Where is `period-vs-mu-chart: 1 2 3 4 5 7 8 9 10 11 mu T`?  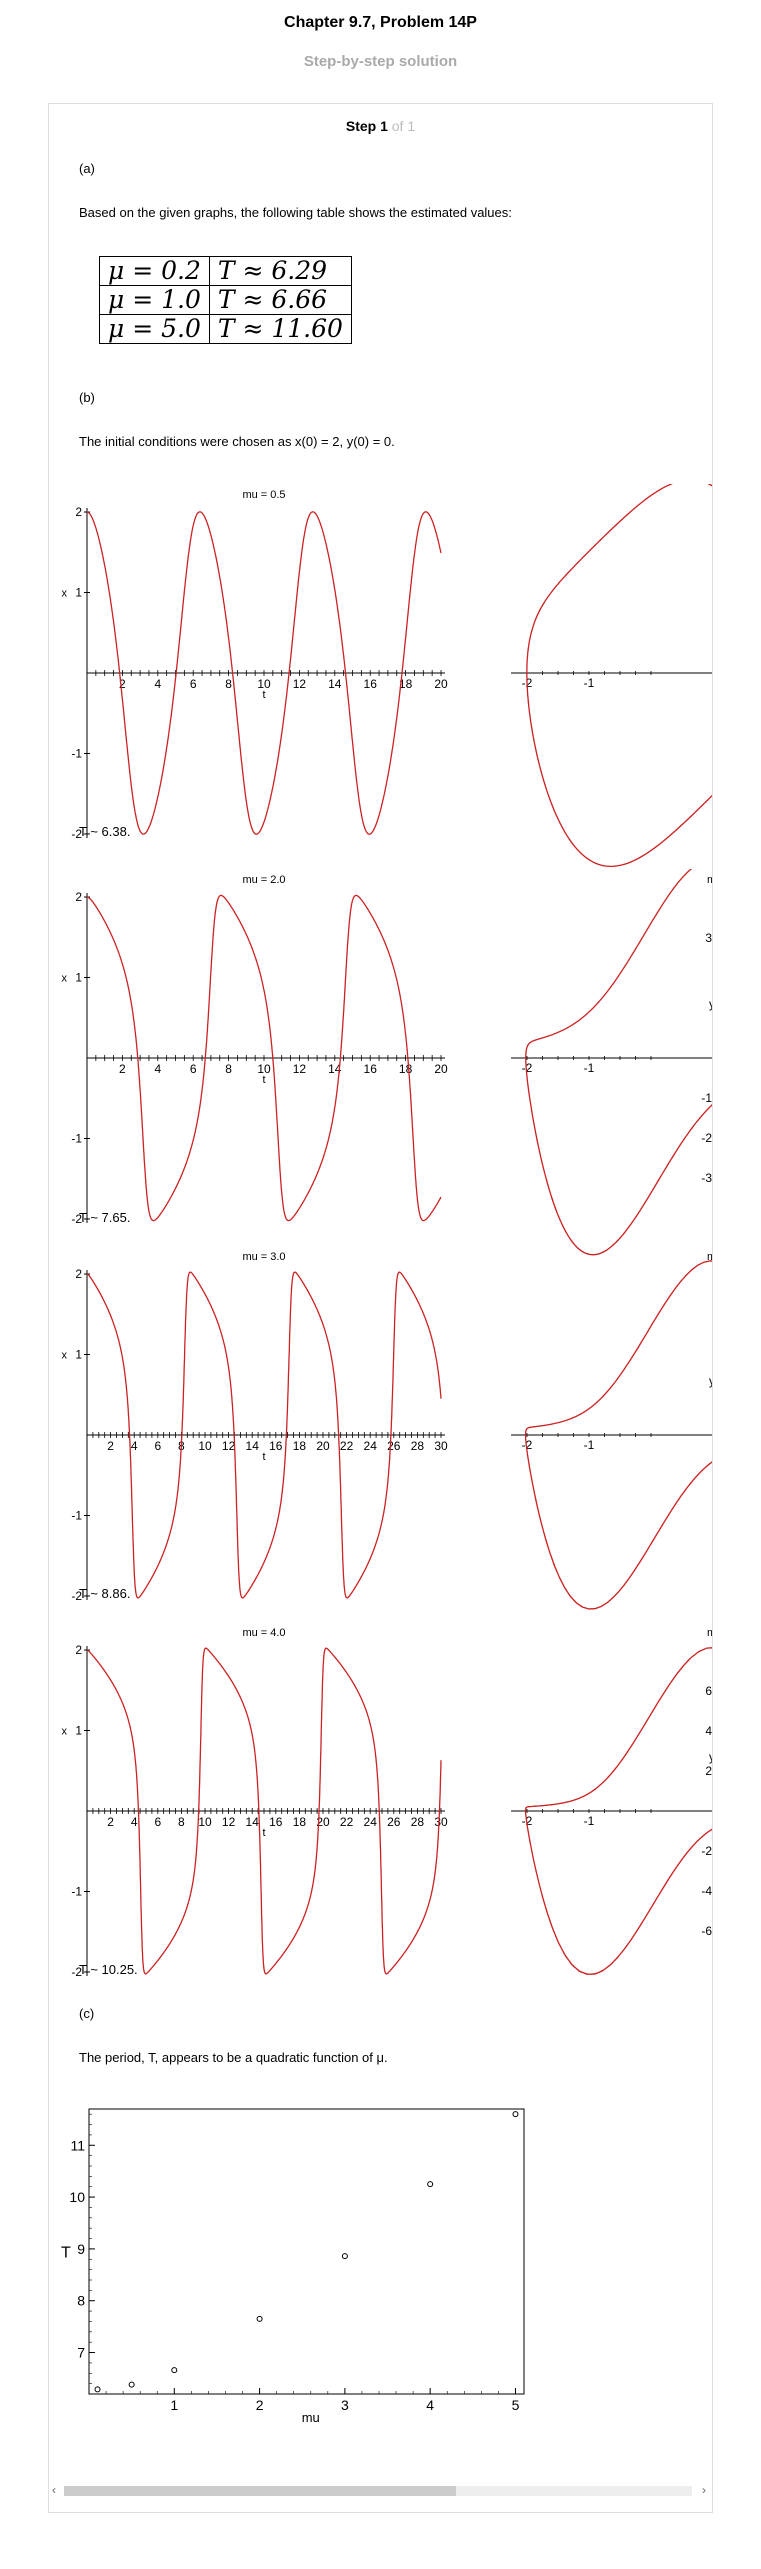 period-vs-mu-chart: 1 2 3 4 5 7 8 9 10 11 mu T is located at coordinates (293, 2266).